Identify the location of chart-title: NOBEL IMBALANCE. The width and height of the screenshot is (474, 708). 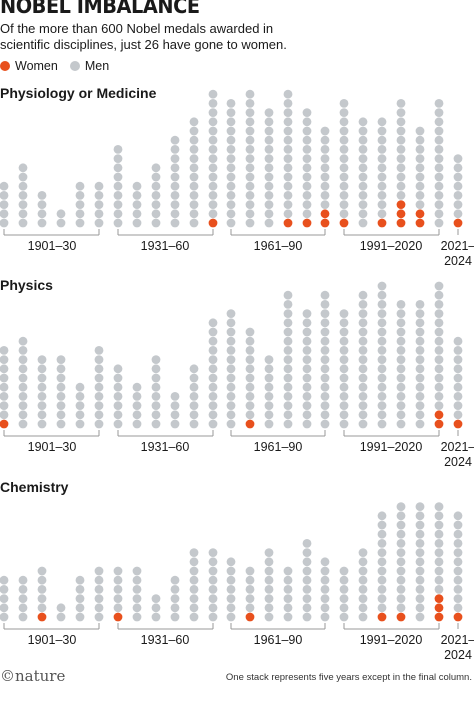
(100, 9).